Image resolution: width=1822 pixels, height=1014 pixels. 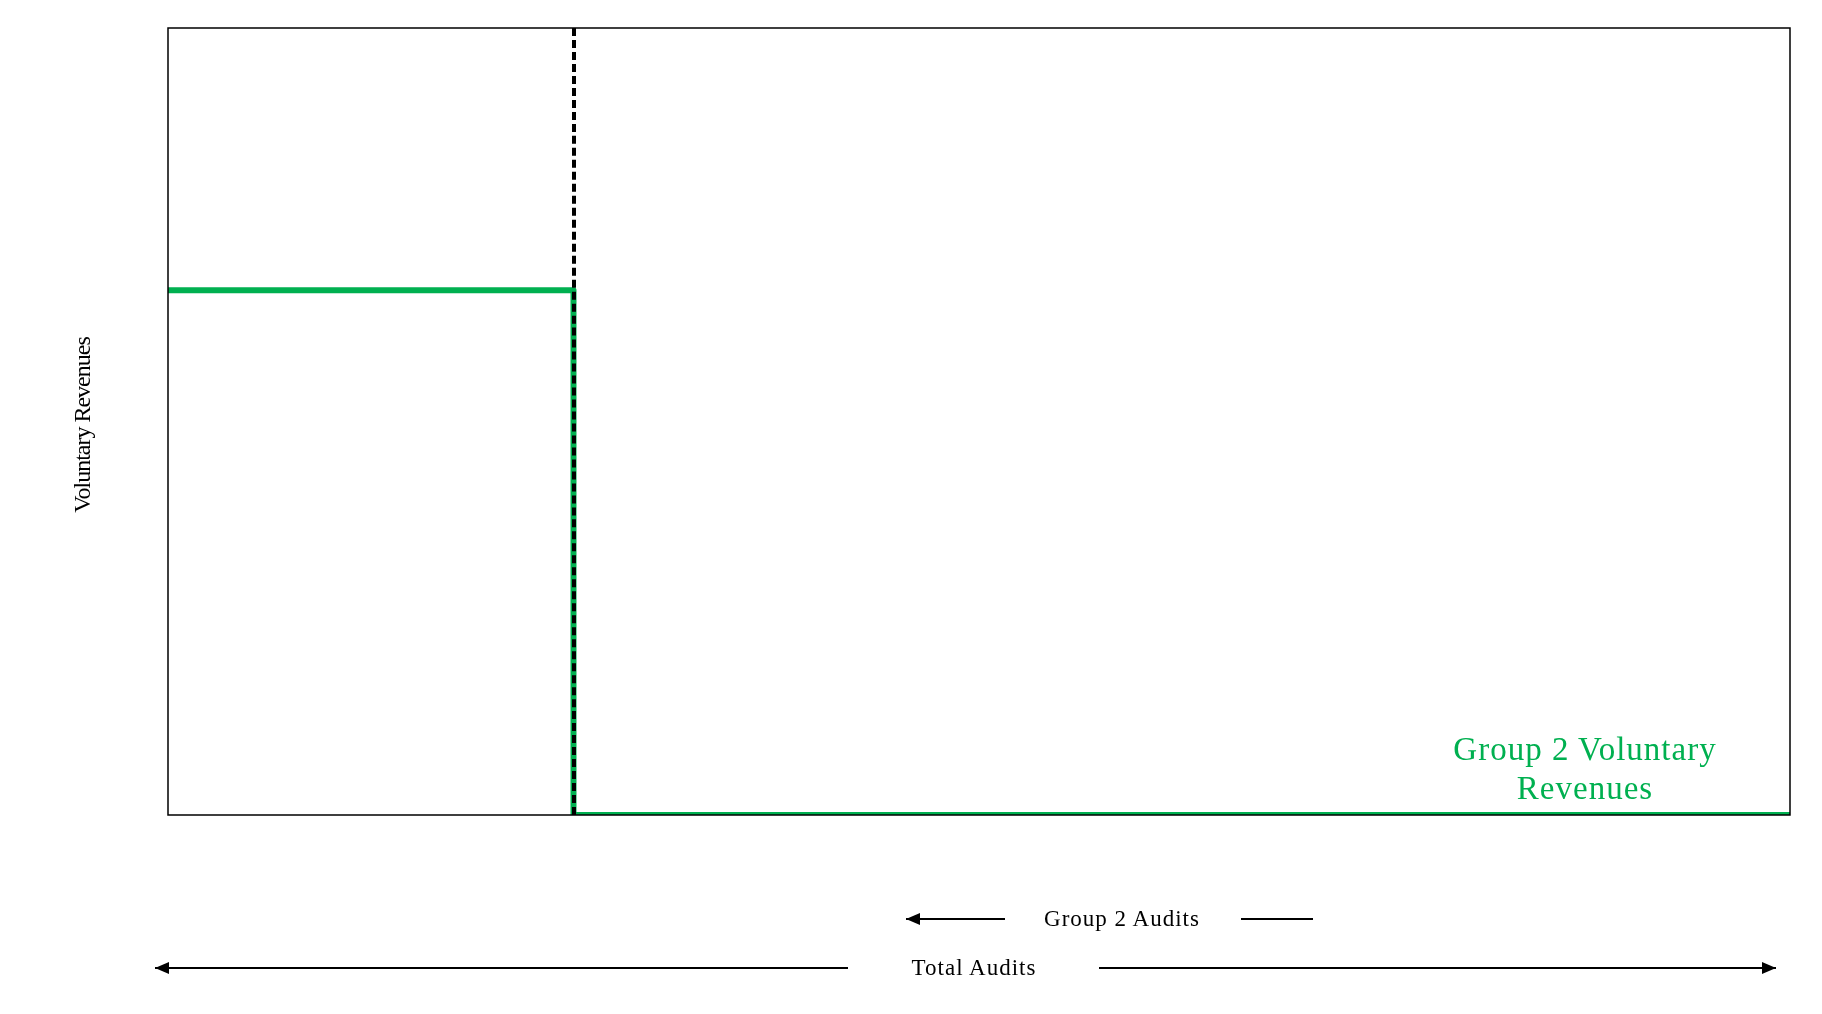 What do you see at coordinates (1585, 769) in the screenshot?
I see `series-label: Group 2 Voluntary Revenues` at bounding box center [1585, 769].